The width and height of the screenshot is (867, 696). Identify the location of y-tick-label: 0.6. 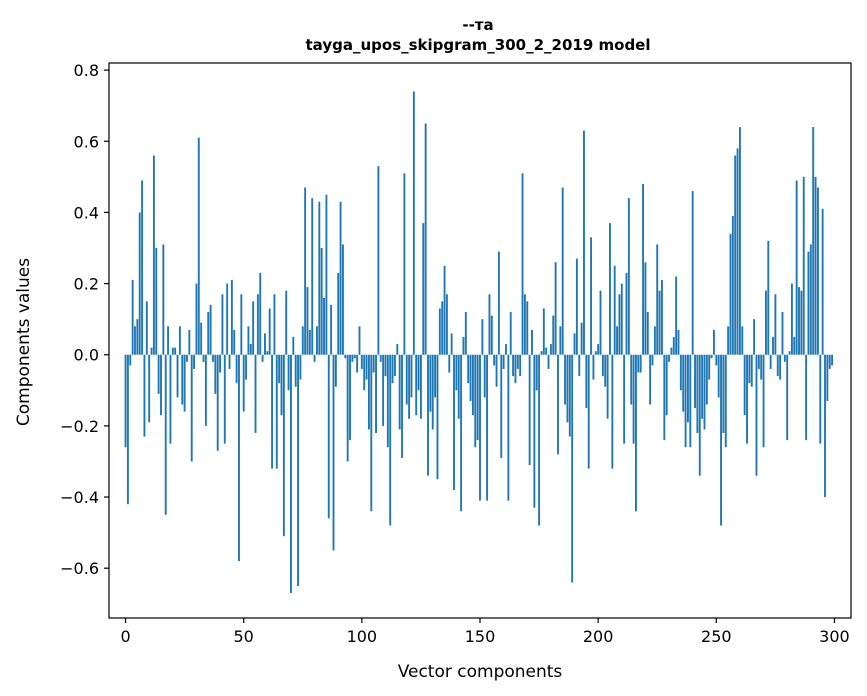
(86, 141).